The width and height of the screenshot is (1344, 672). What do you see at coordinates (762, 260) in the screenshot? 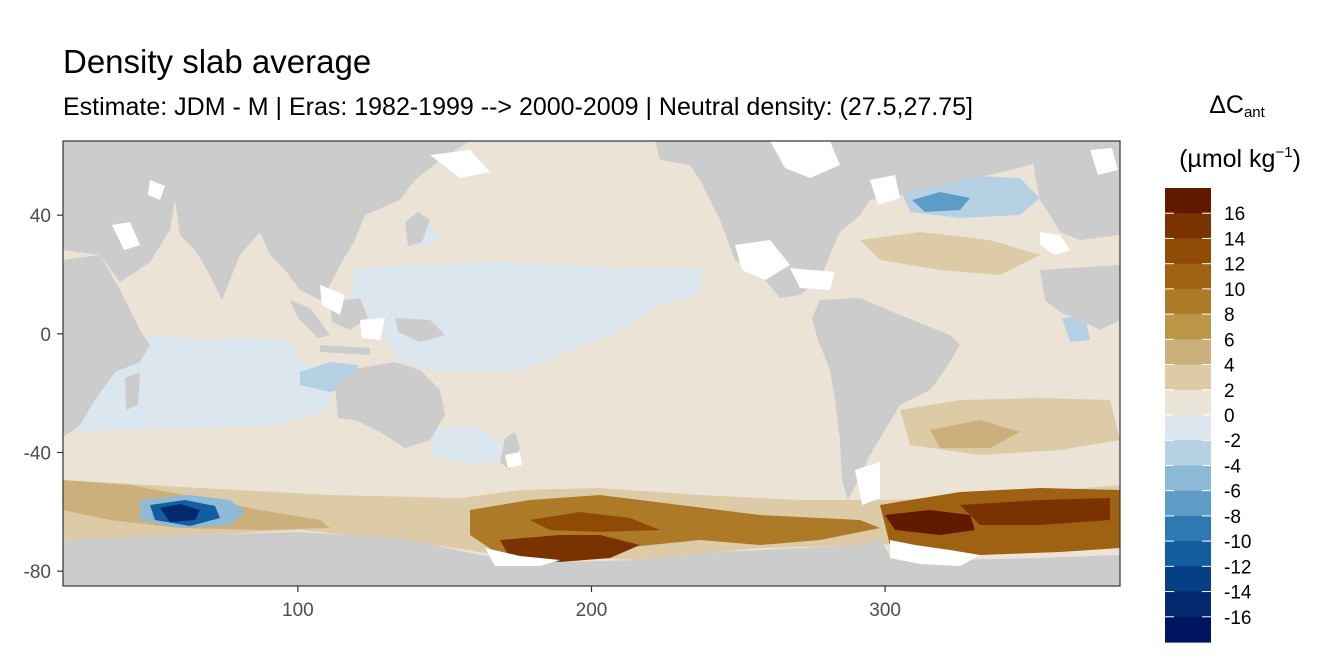
I see `nodata-gulf-mexico` at bounding box center [762, 260].